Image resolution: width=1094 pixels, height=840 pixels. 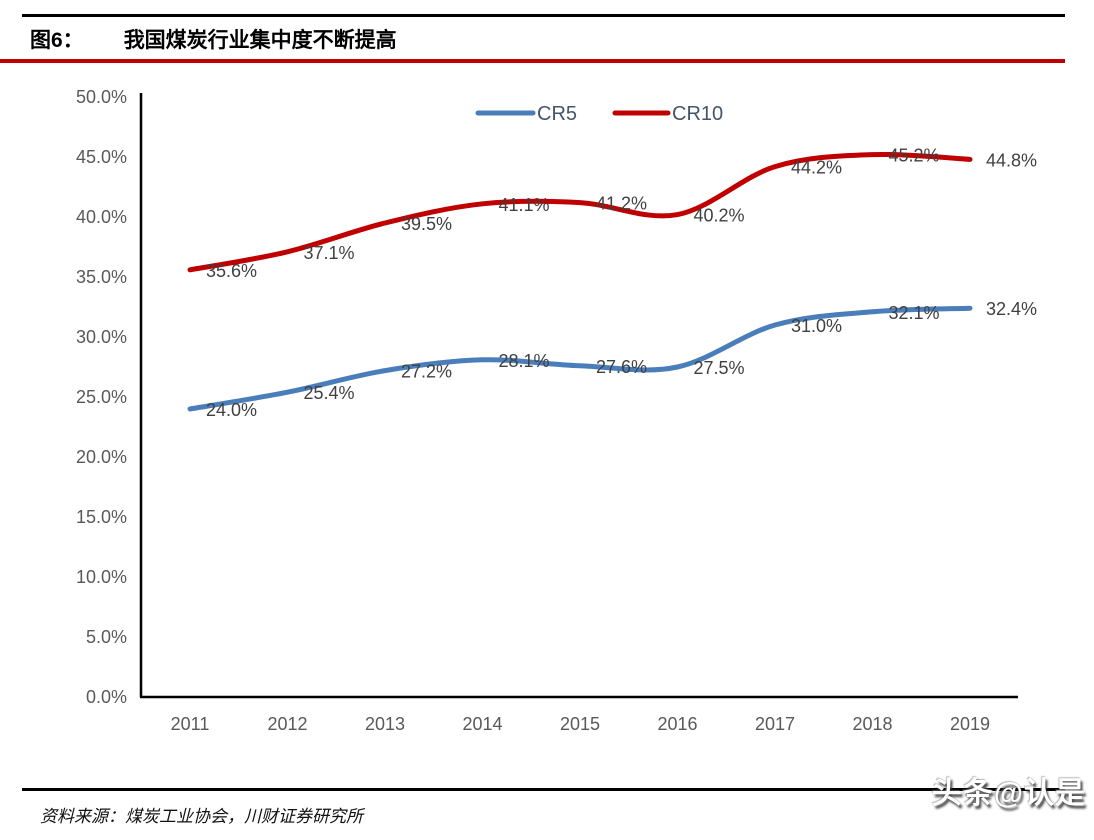 What do you see at coordinates (816, 168) in the screenshot?
I see `data-label-cr10: 44.2%` at bounding box center [816, 168].